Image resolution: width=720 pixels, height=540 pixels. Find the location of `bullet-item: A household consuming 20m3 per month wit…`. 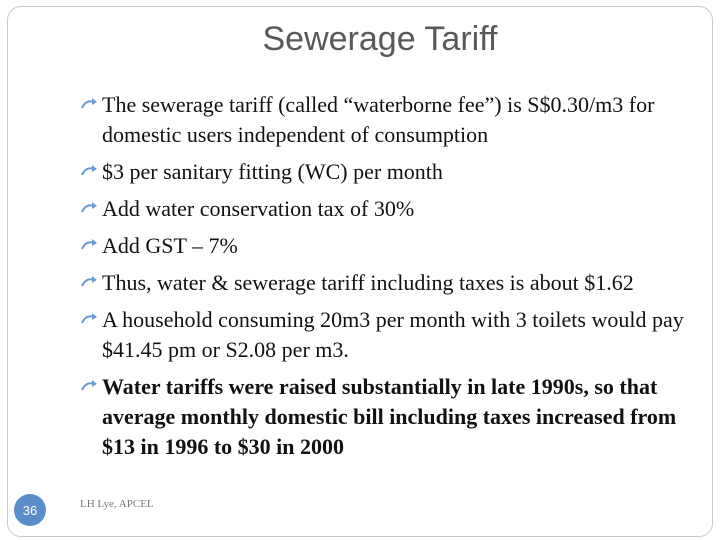

bullet-item: A household consuming 20m3 per month wit… is located at coordinates (385, 335).